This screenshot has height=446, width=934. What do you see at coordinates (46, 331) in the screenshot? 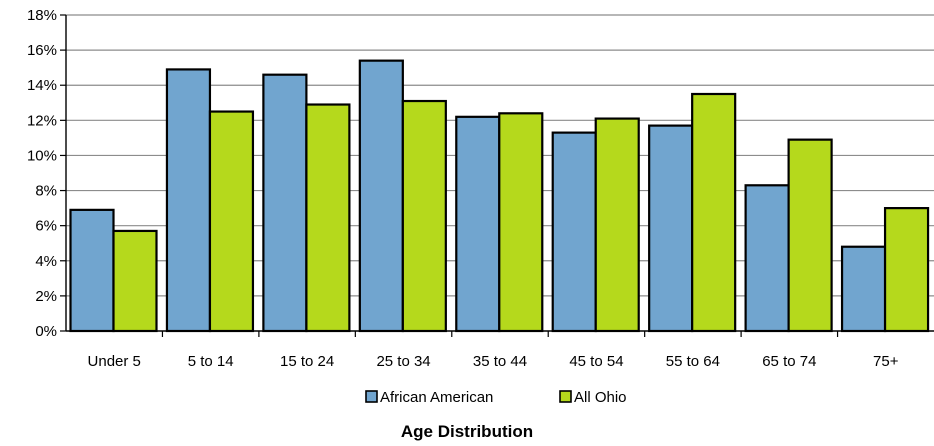
I see `y-tick-label: 0%` at bounding box center [46, 331].